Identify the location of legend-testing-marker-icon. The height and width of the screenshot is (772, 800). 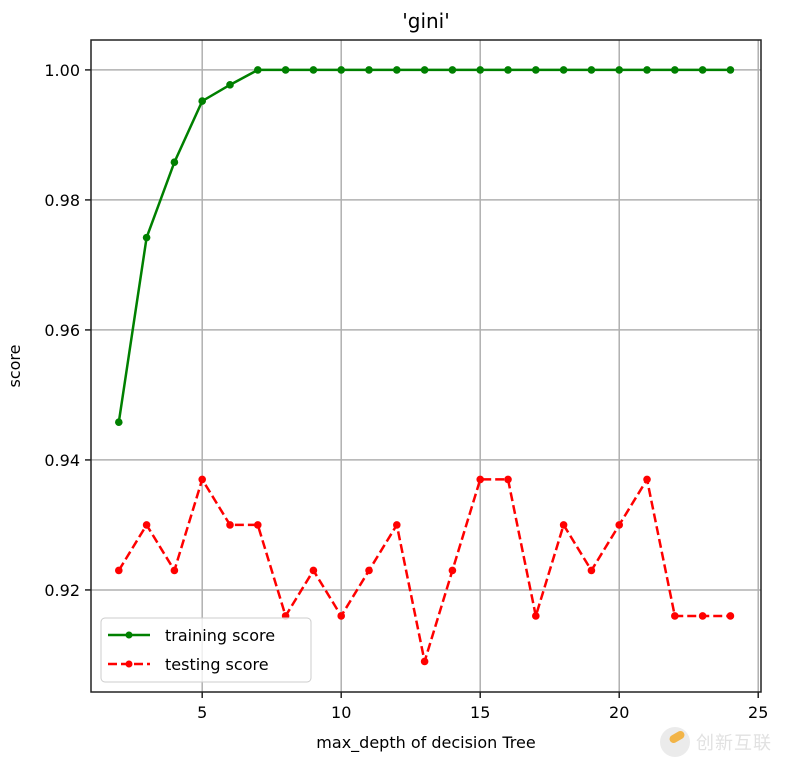
(129, 664).